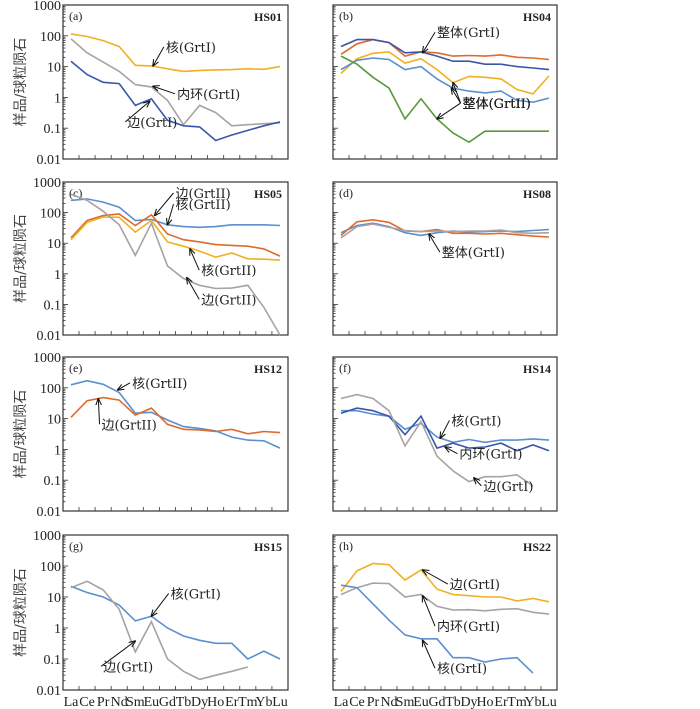  Describe the element at coordinates (532, 702) in the screenshot. I see `x-tick-label: Yb` at that location.